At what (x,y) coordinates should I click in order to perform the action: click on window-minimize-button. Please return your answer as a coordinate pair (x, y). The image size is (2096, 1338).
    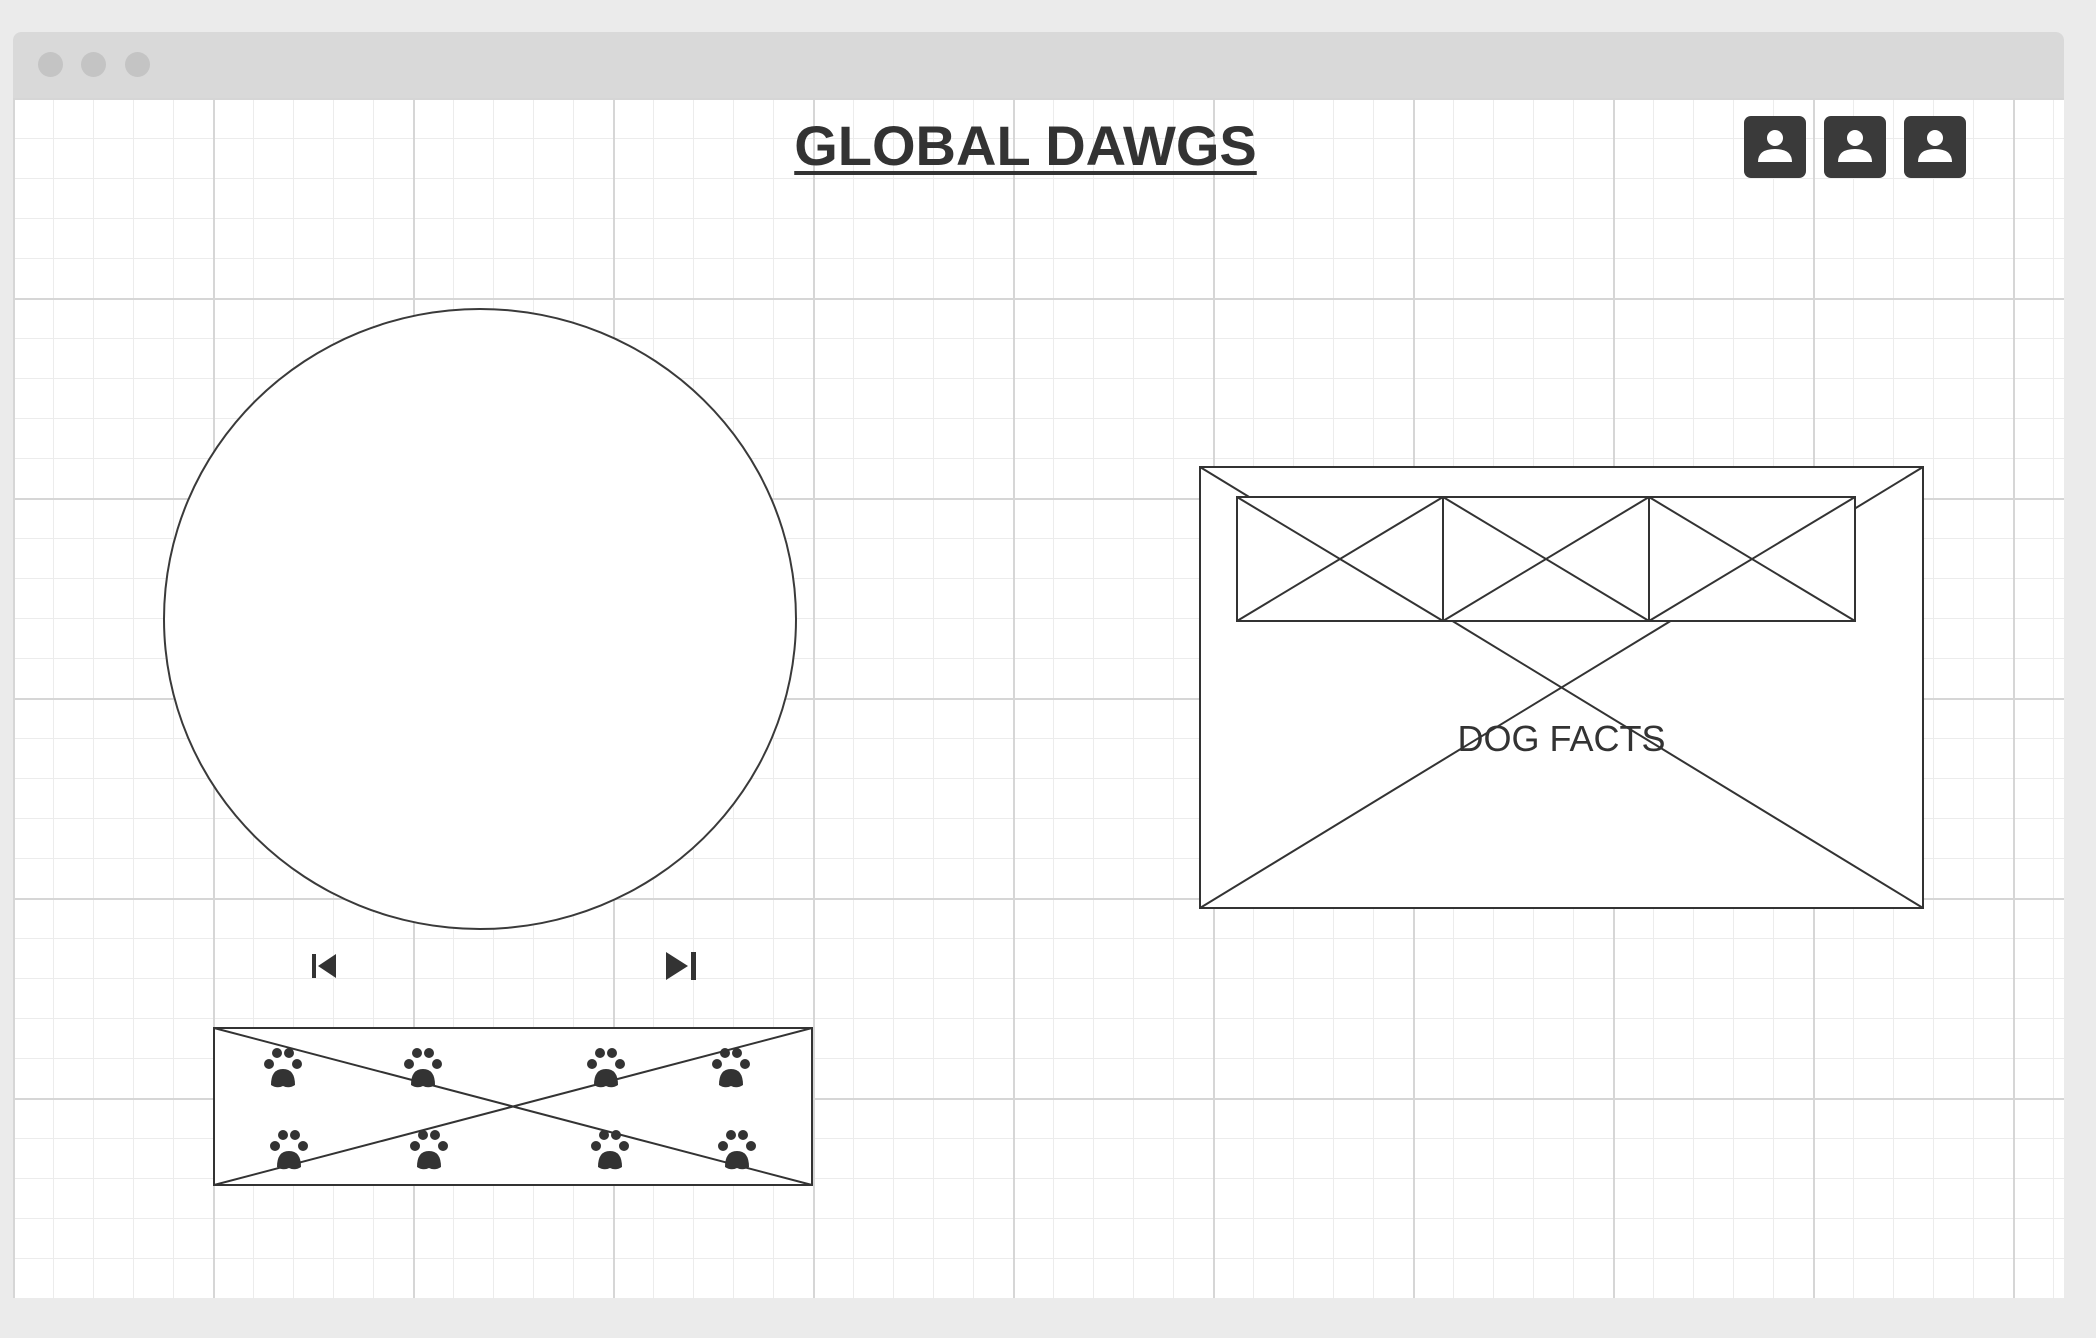
    Looking at the image, I should click on (93, 64).